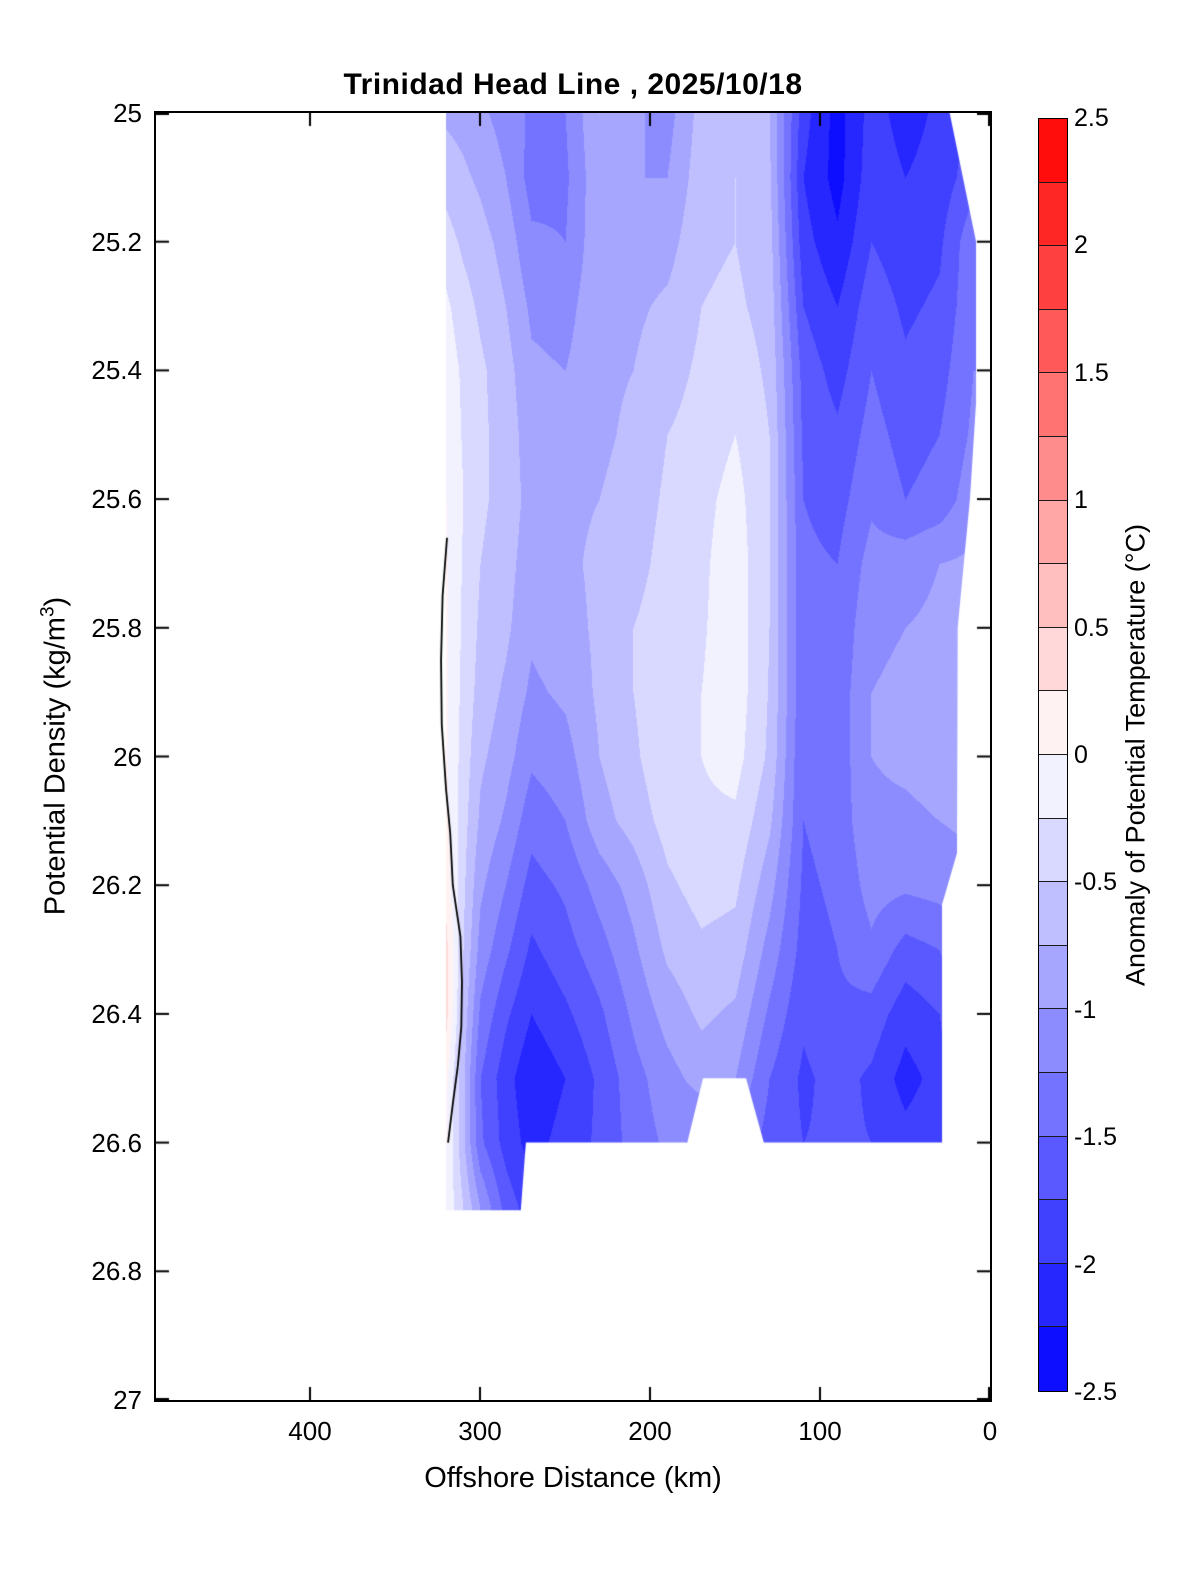 The height and width of the screenshot is (1575, 1200). What do you see at coordinates (573, 1478) in the screenshot?
I see `x-axis-label: Offshore Distance (km)` at bounding box center [573, 1478].